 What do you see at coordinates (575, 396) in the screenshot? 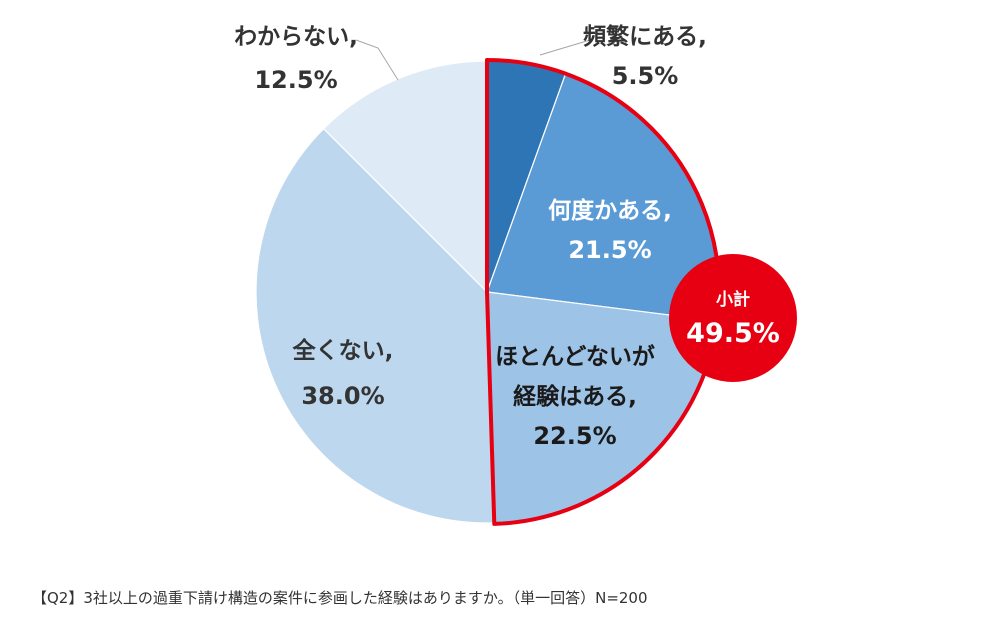
I see `slice-label: 経験はある,` at bounding box center [575, 396].